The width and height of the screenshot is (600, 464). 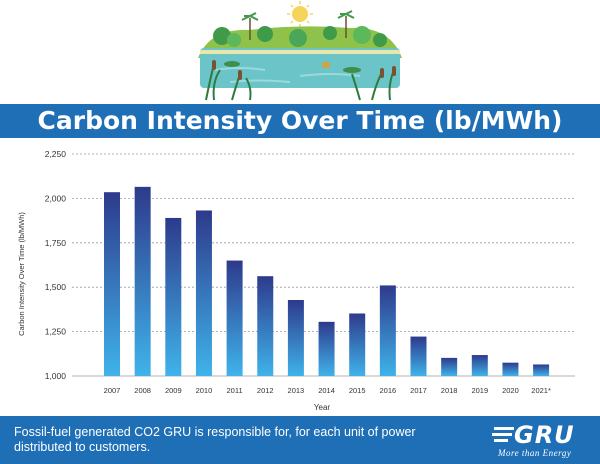 I want to click on gru-logo: GRU More than Energy, so click(x=542, y=441).